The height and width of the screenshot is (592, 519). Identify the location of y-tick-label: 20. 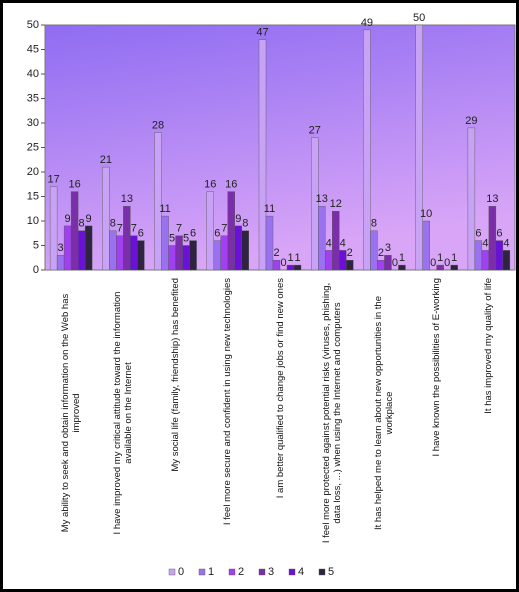
(33, 172).